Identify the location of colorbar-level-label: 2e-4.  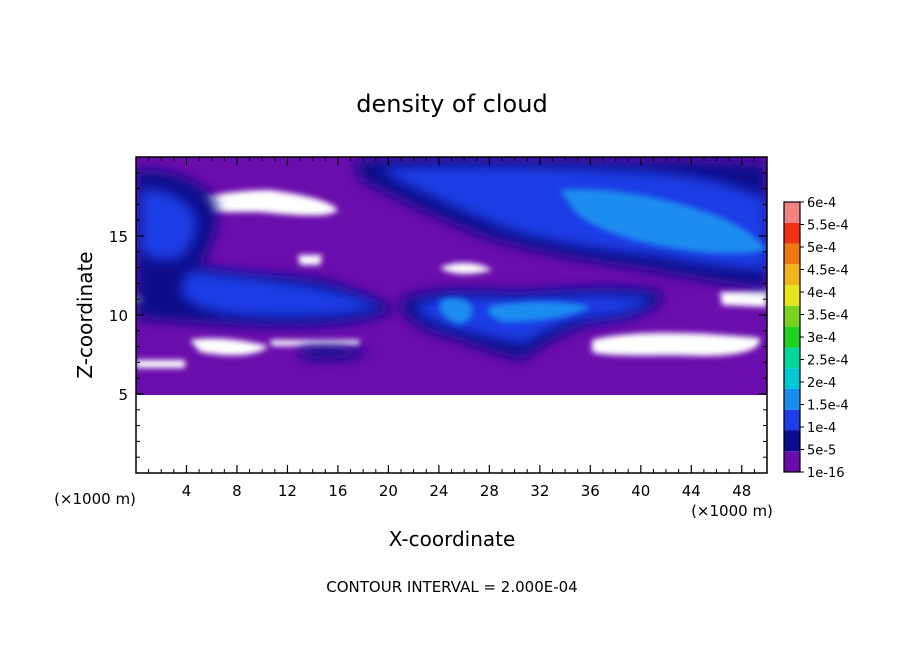
(821, 383).